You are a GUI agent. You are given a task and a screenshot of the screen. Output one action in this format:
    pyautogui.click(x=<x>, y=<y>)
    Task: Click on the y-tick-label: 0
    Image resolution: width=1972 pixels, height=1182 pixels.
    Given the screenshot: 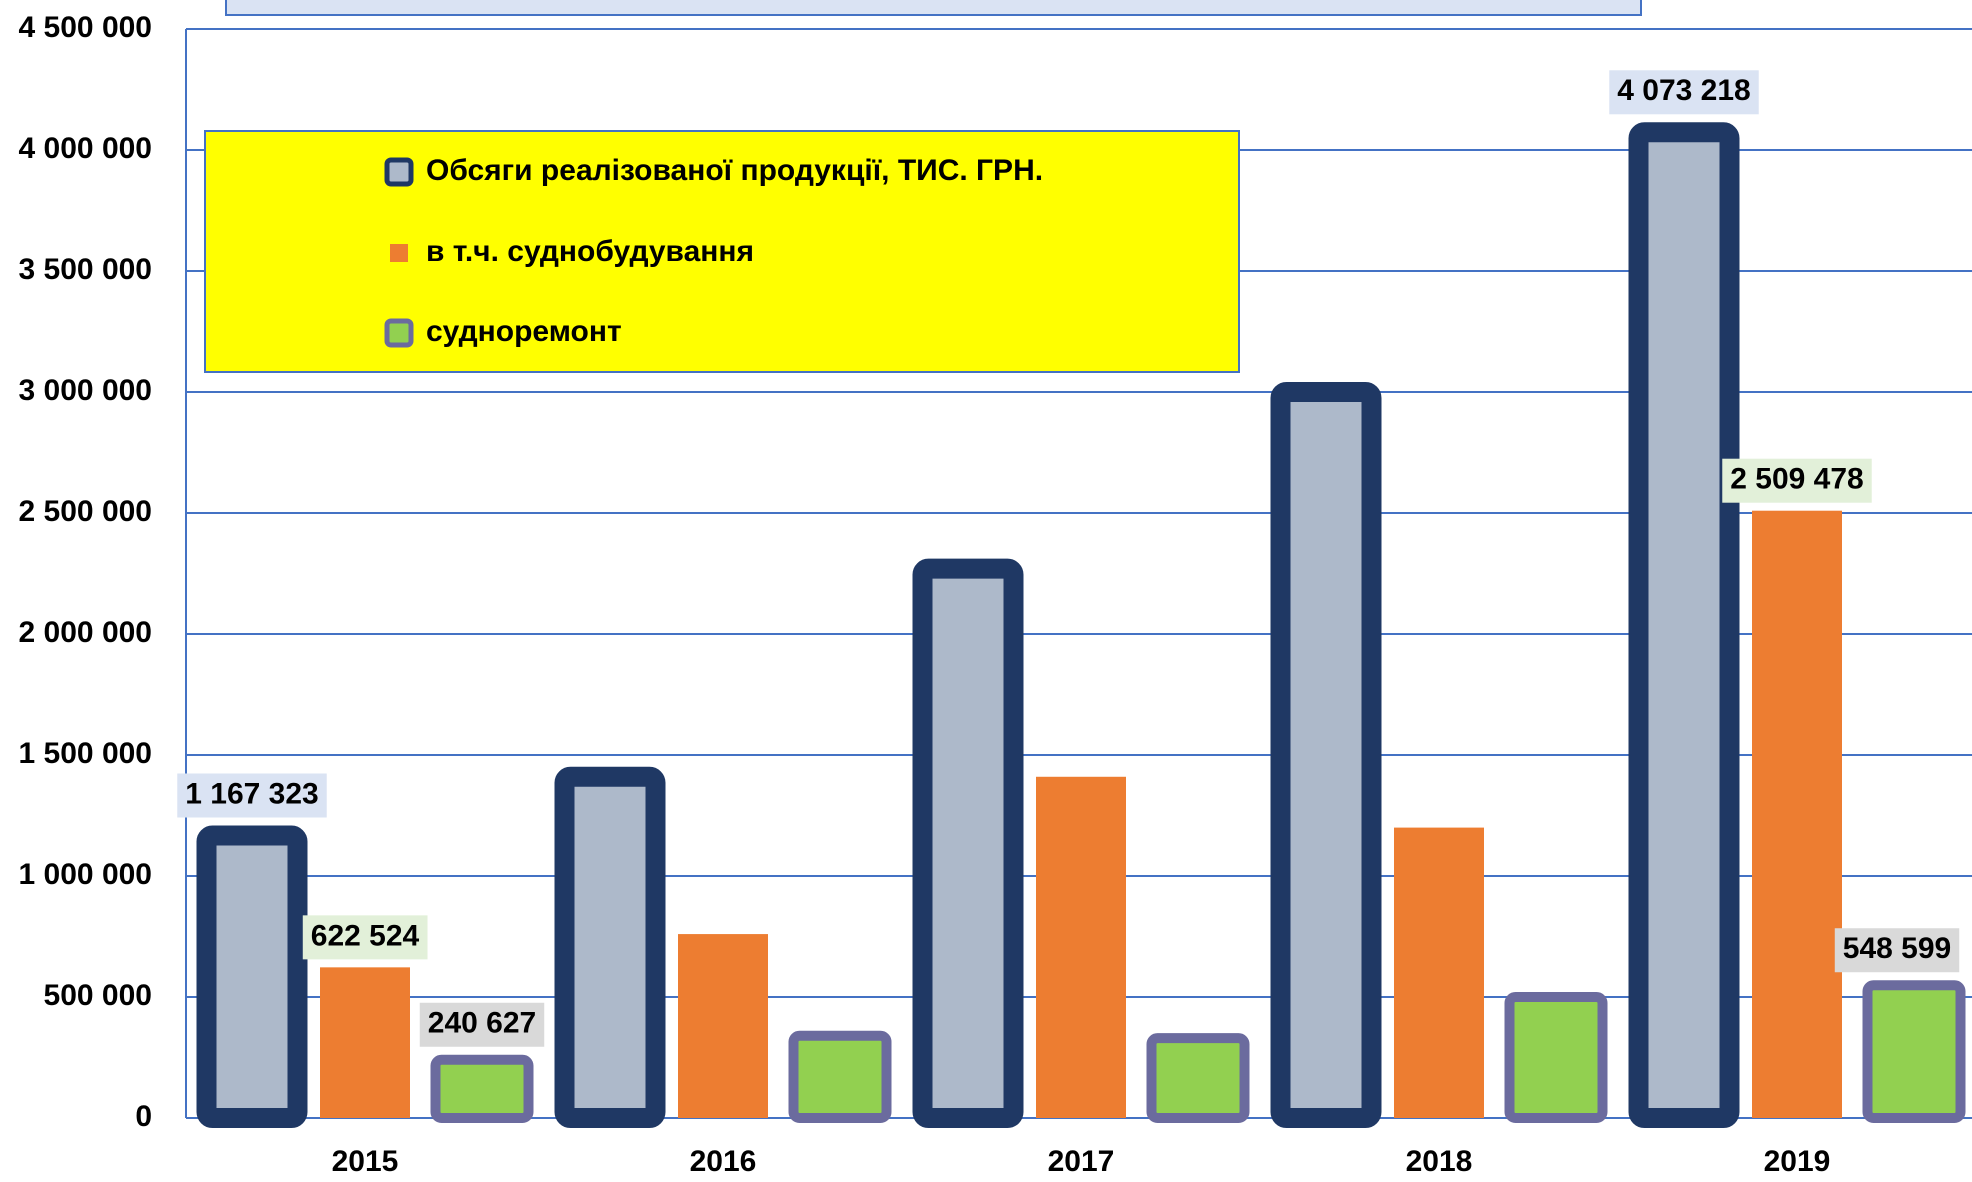 What is the action you would take?
    pyautogui.click(x=143, y=1116)
    